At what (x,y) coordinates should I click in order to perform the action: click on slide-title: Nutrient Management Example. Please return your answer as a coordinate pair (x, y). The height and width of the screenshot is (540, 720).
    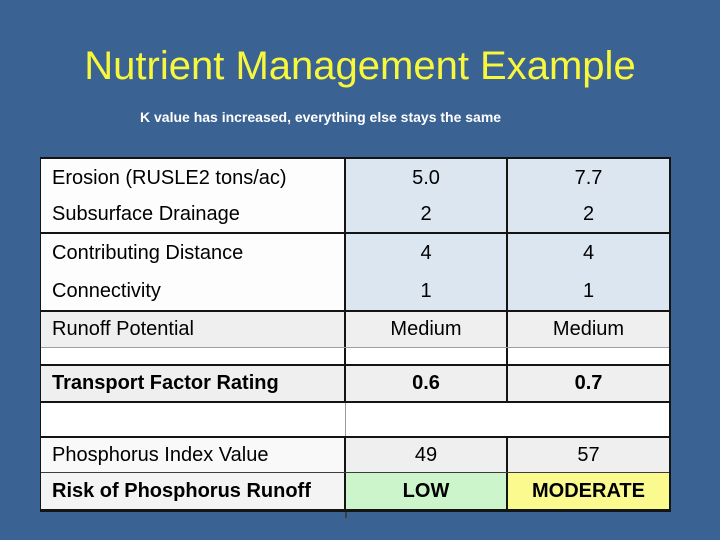
    Looking at the image, I should click on (360, 66).